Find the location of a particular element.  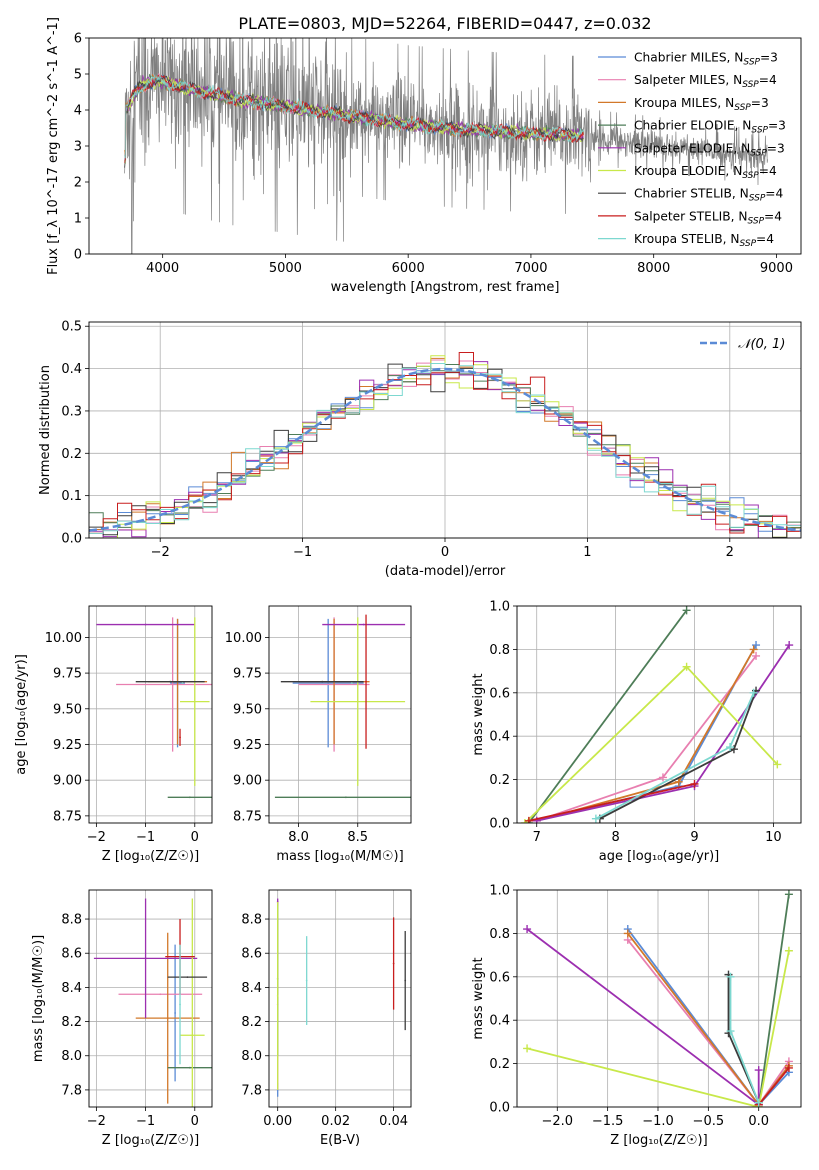

legend-label: Chabrier ELODIE, NSSP=3 is located at coordinates (710, 127).